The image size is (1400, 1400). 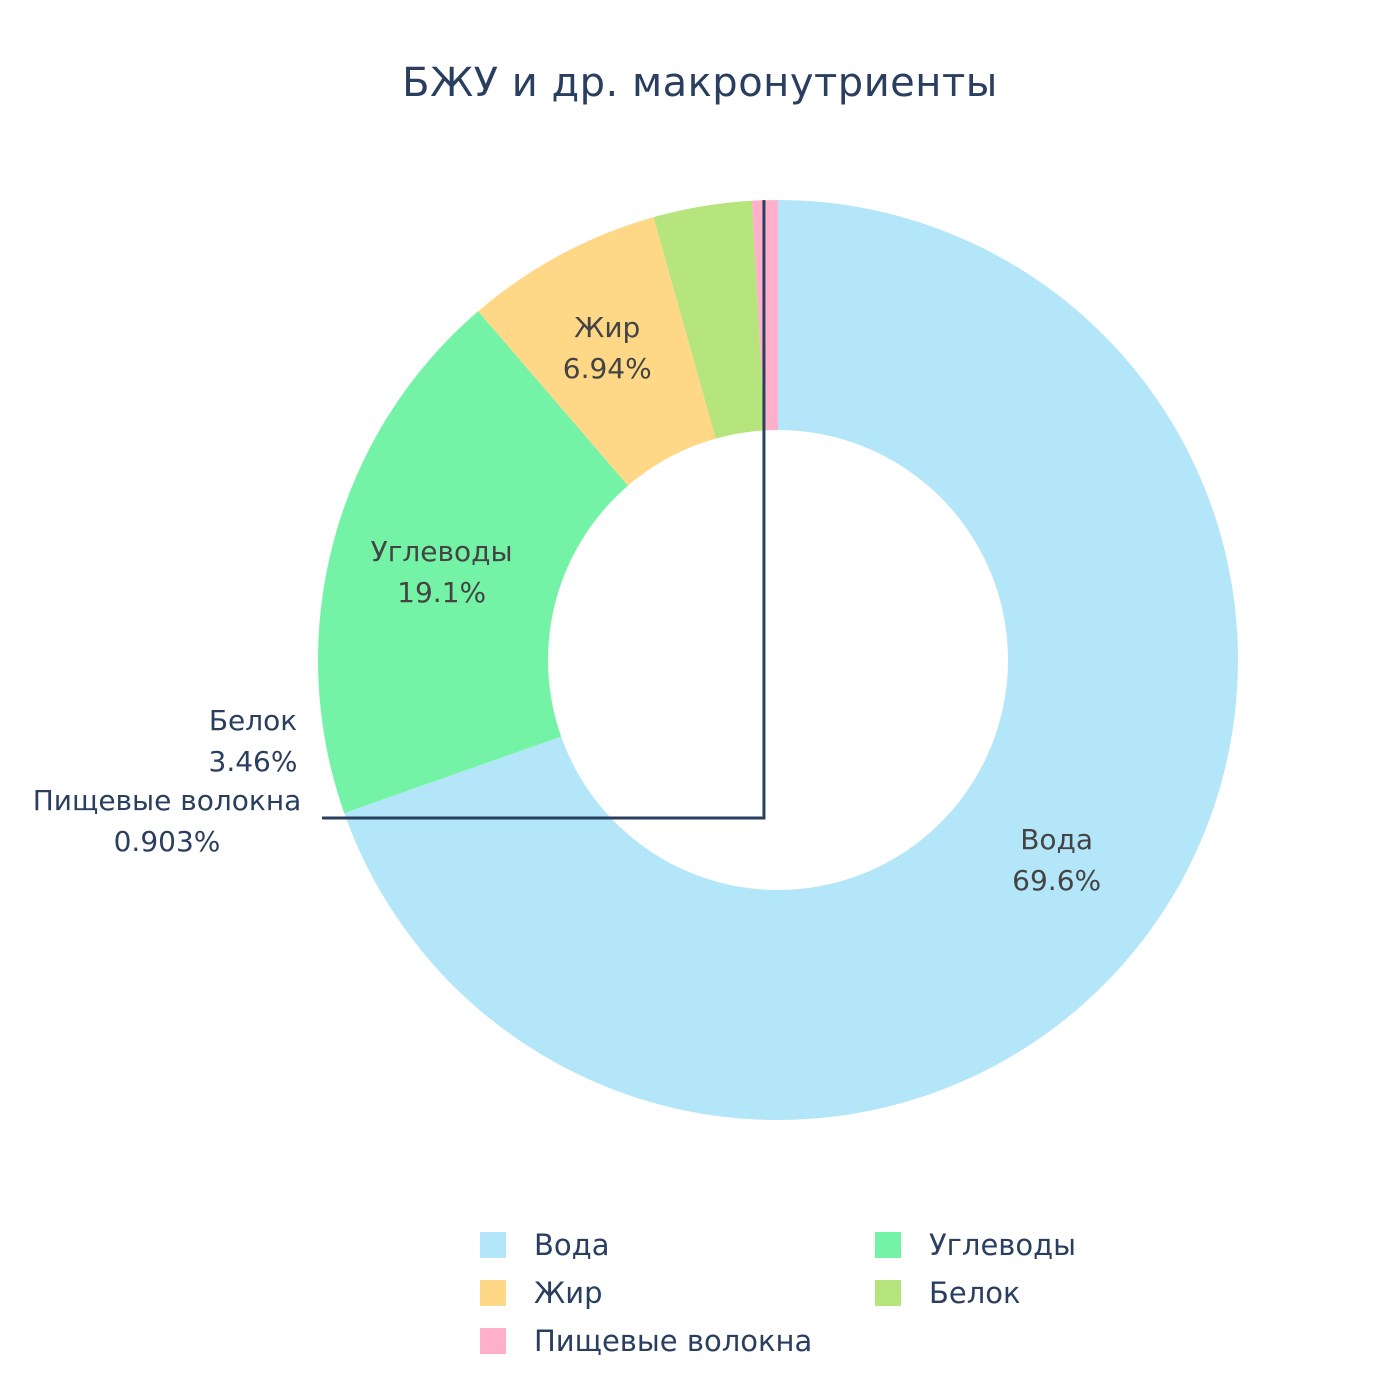 I want to click on legend-swatch-вода, so click(x=493, y=1245).